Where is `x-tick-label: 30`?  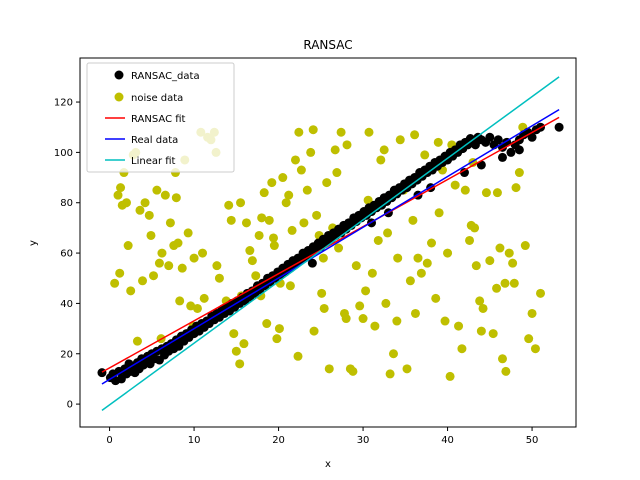
x-tick-label: 30 is located at coordinates (363, 440).